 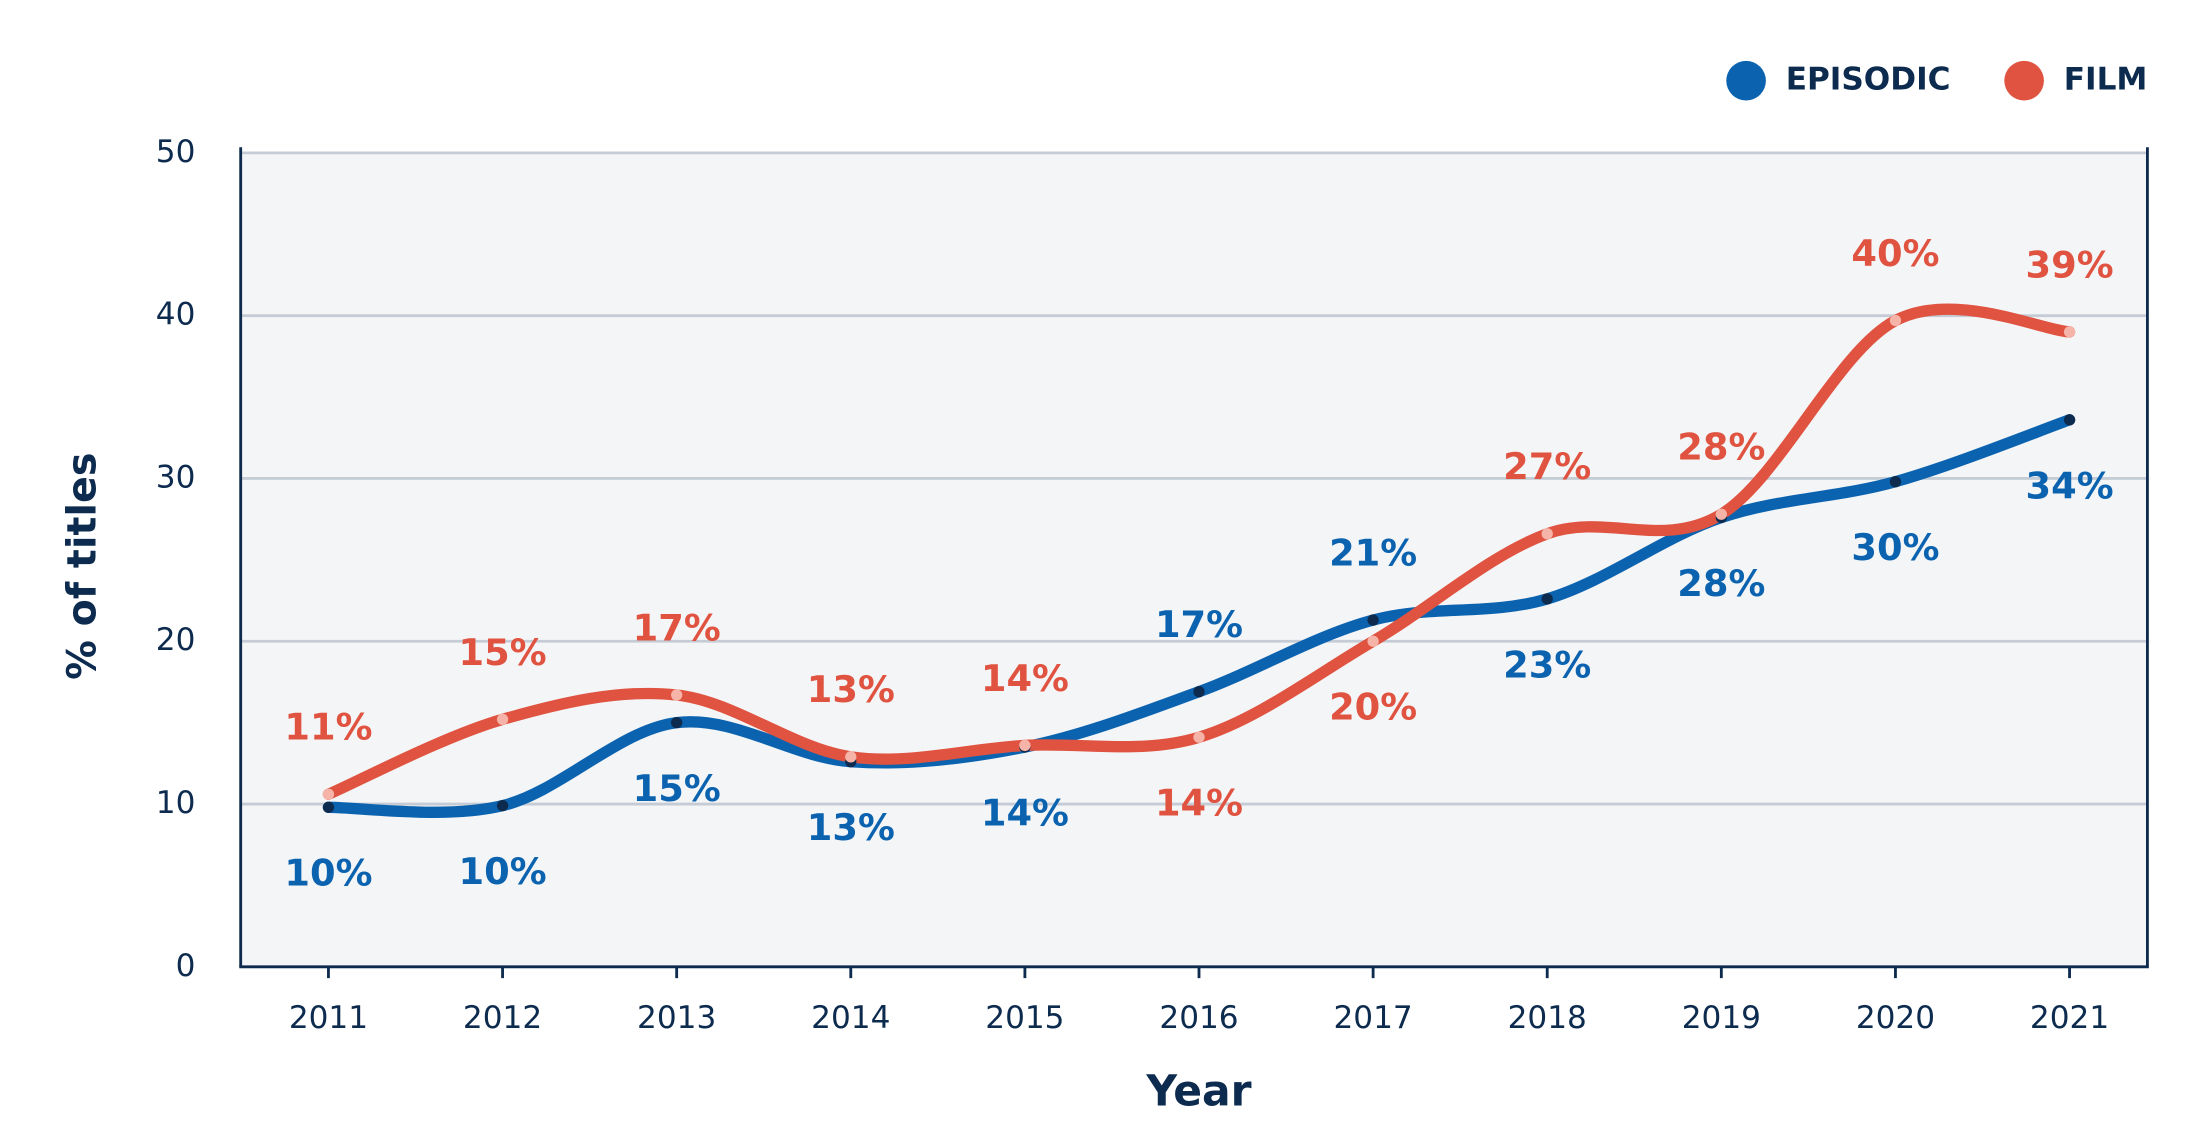 I want to click on y-tick-label: 50, so click(x=176, y=152).